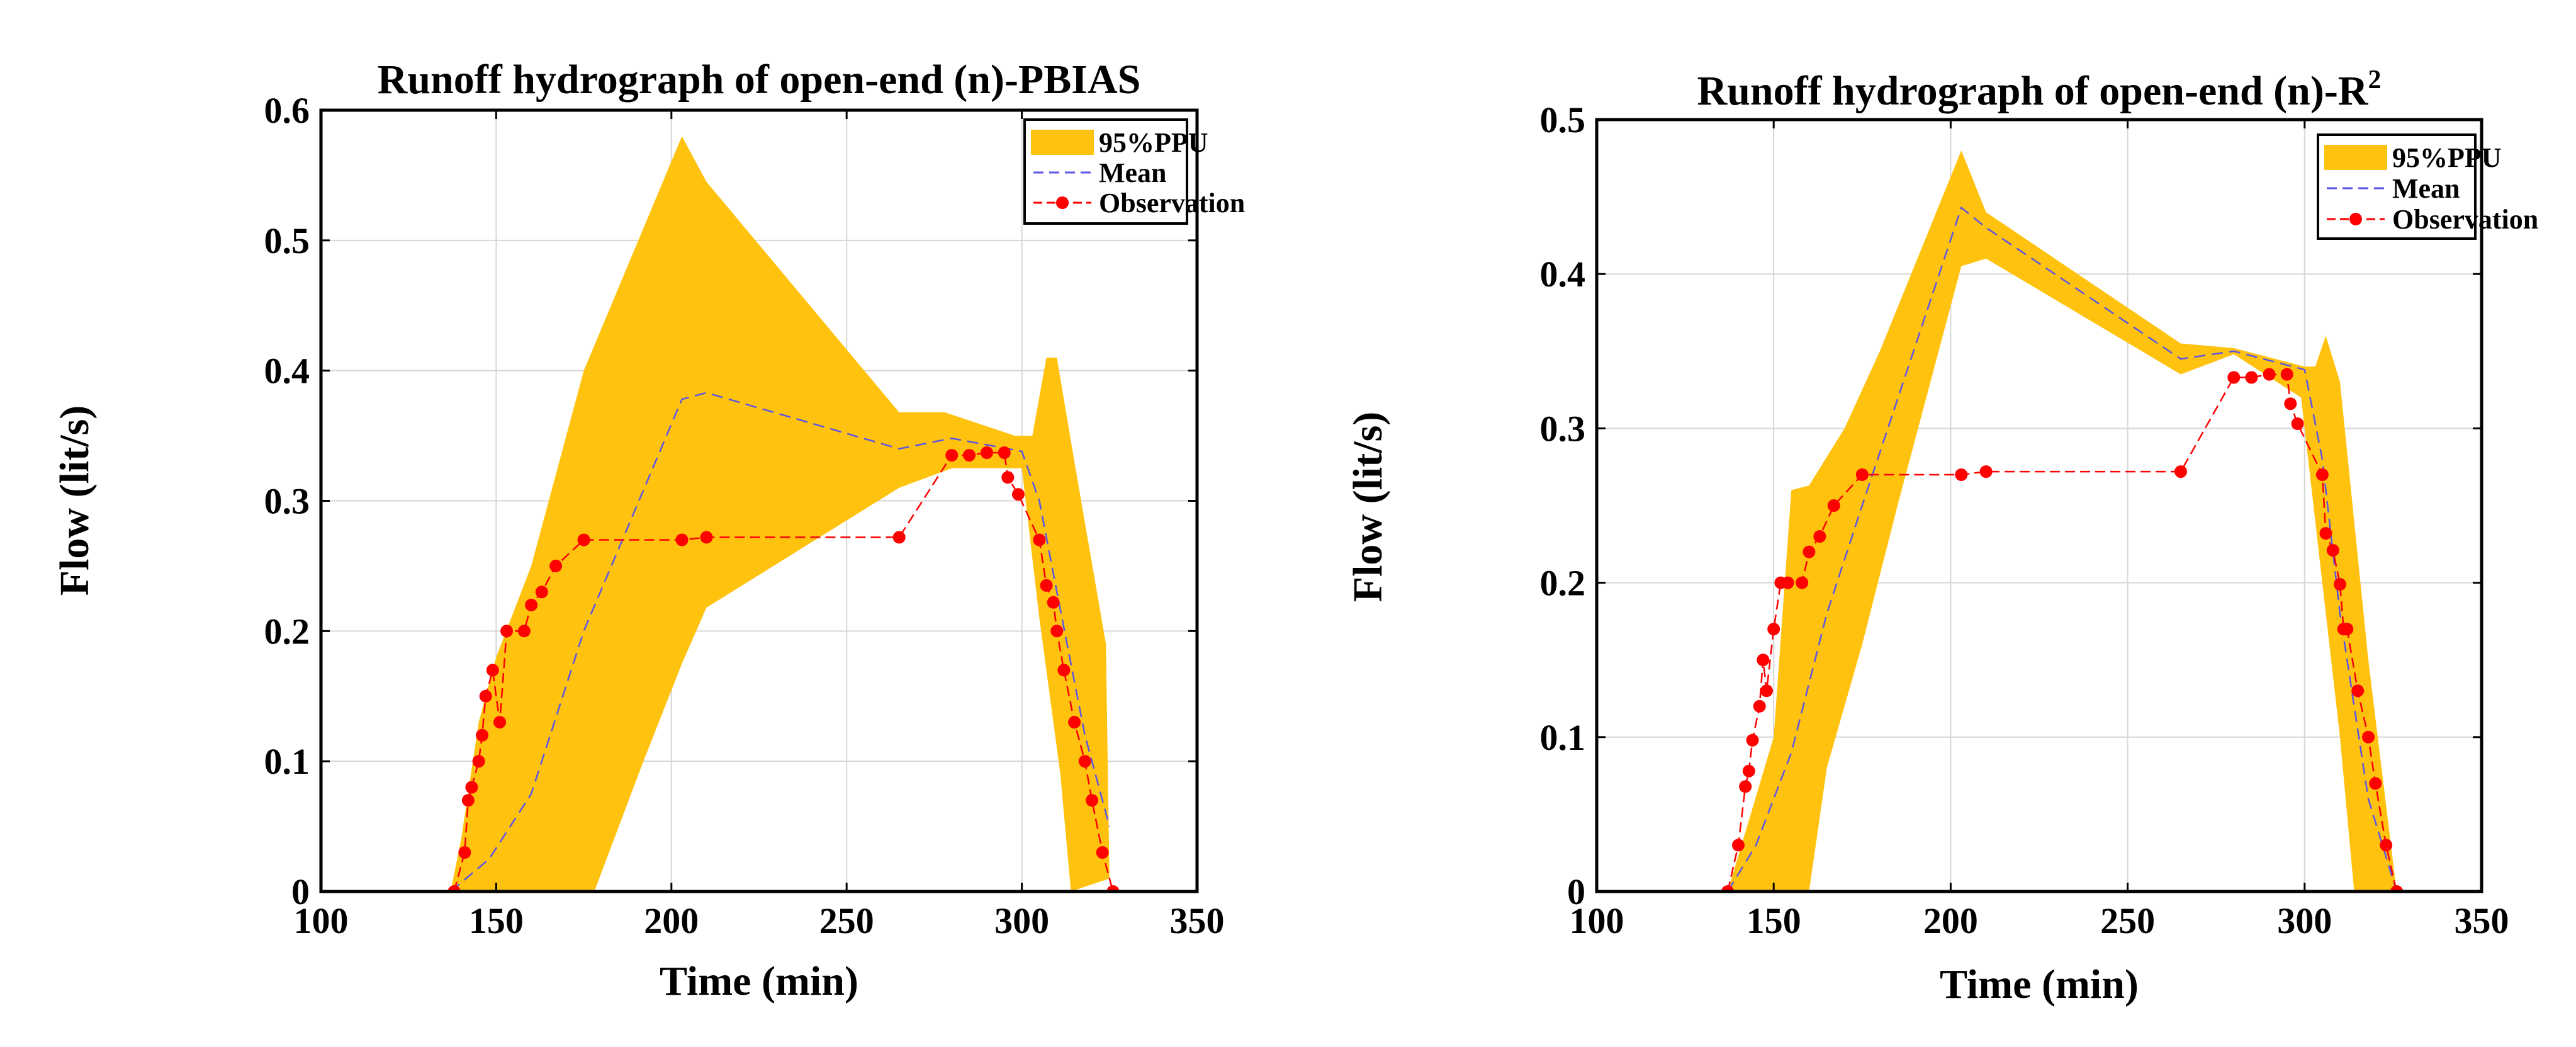 The height and width of the screenshot is (1047, 2576). Describe the element at coordinates (846, 921) in the screenshot. I see `x-tick-label: 250` at that location.